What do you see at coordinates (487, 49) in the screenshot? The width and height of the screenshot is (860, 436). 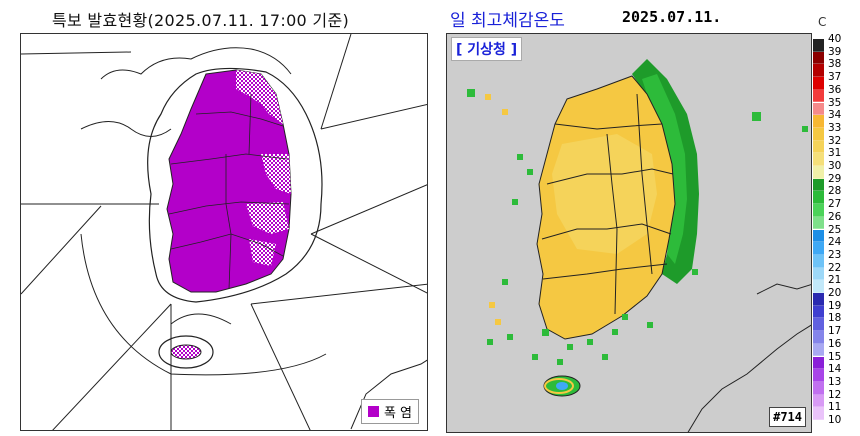 I see `agency-label: [ 기상청 ]` at bounding box center [487, 49].